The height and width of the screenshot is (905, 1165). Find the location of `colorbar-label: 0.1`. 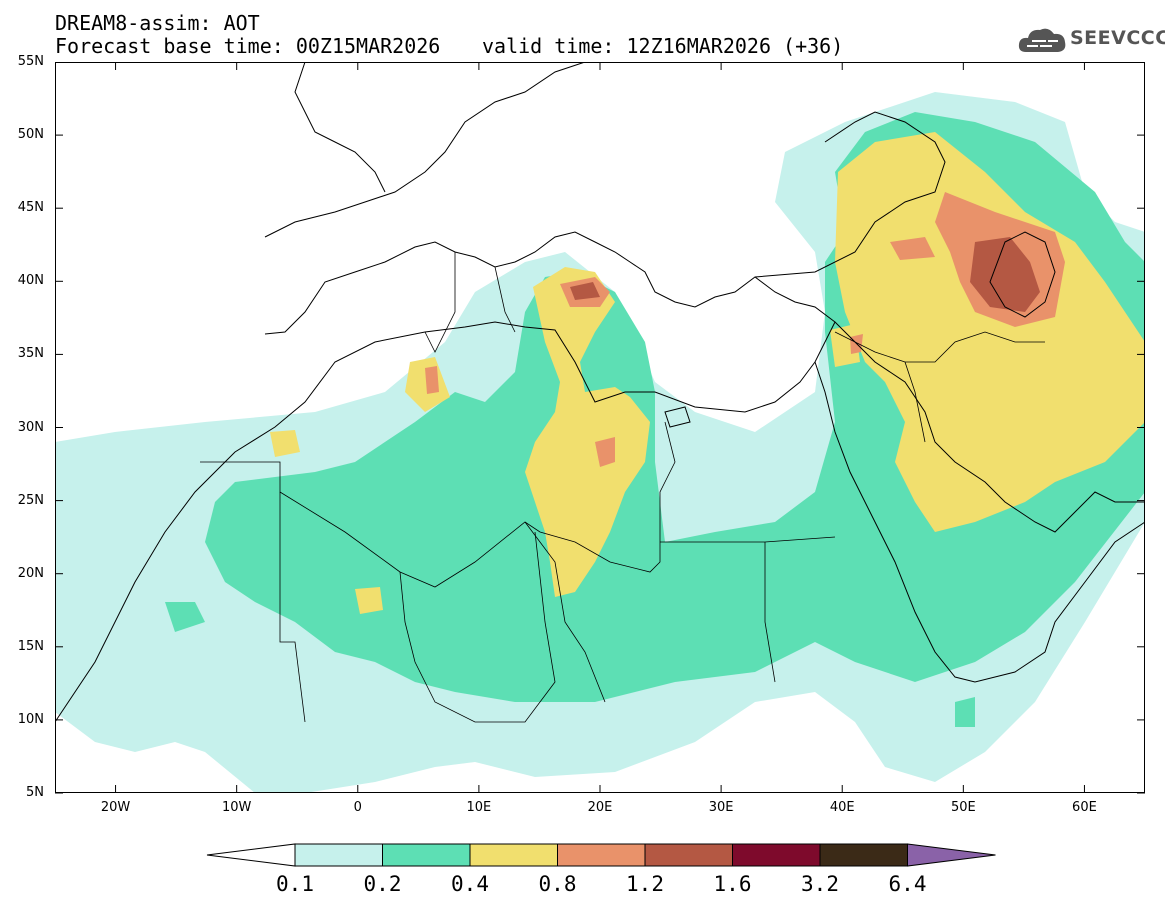

colorbar-label: 0.1 is located at coordinates (295, 884).